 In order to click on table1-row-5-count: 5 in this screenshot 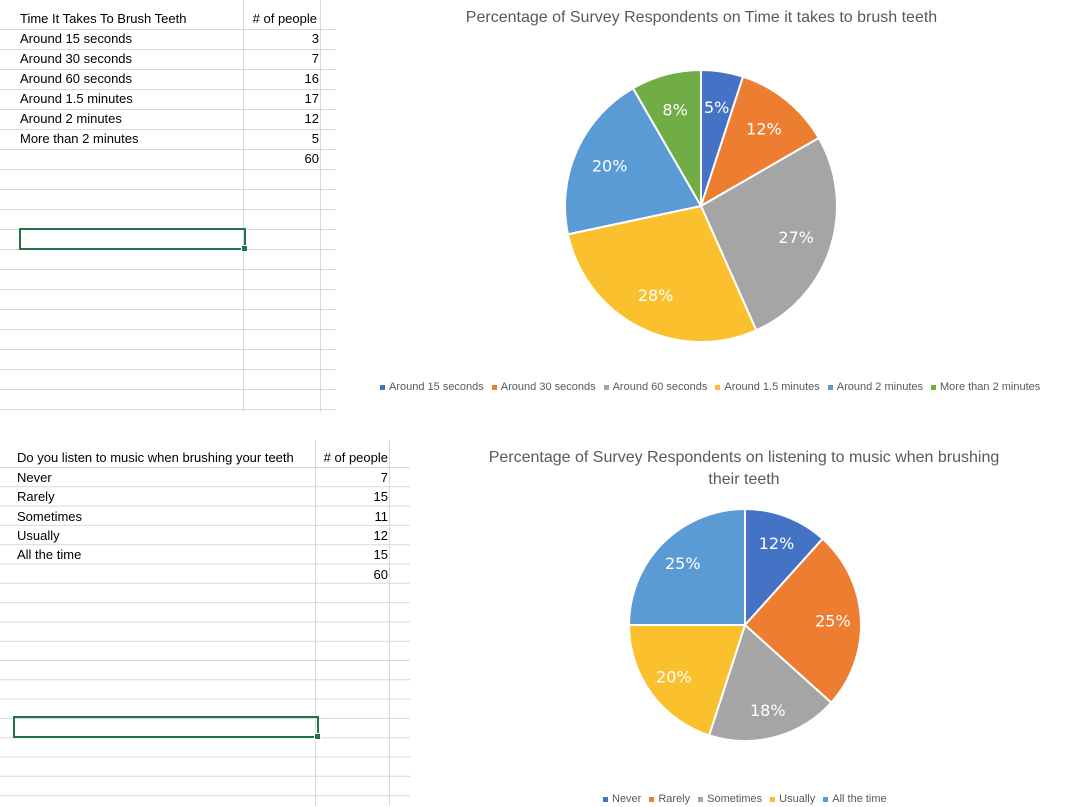, I will do `click(315, 138)`.